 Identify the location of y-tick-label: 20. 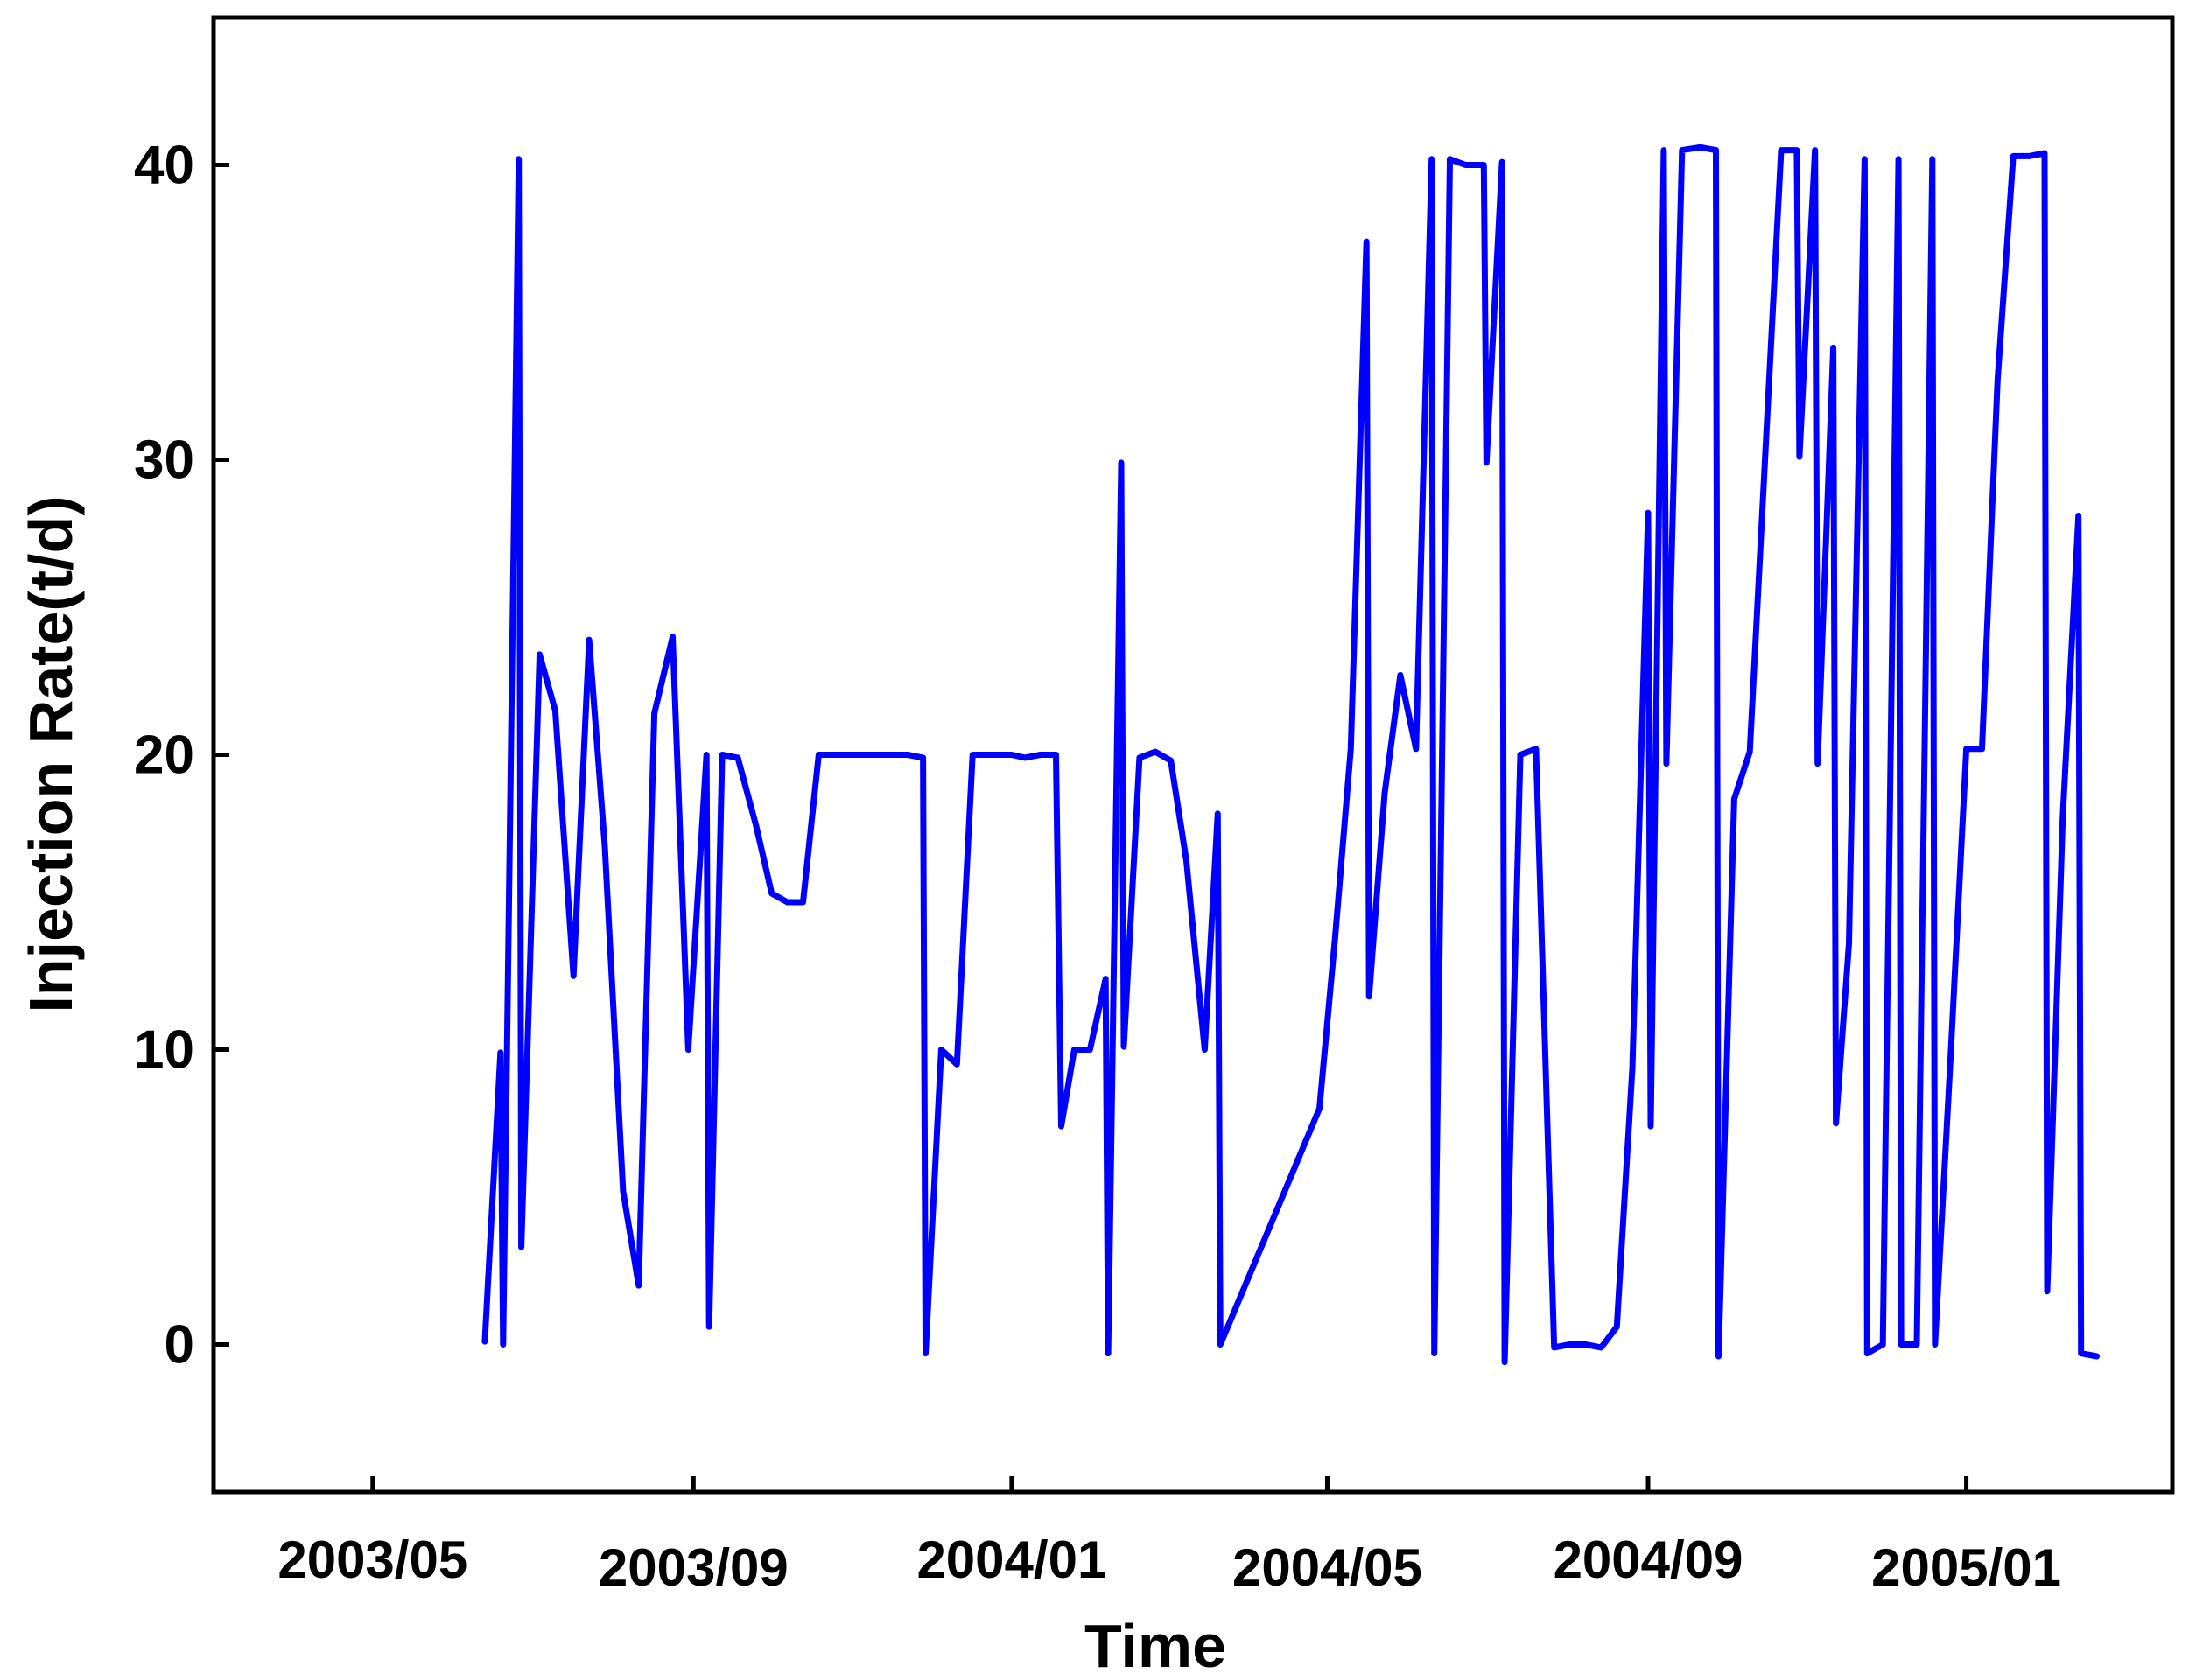
(164, 755).